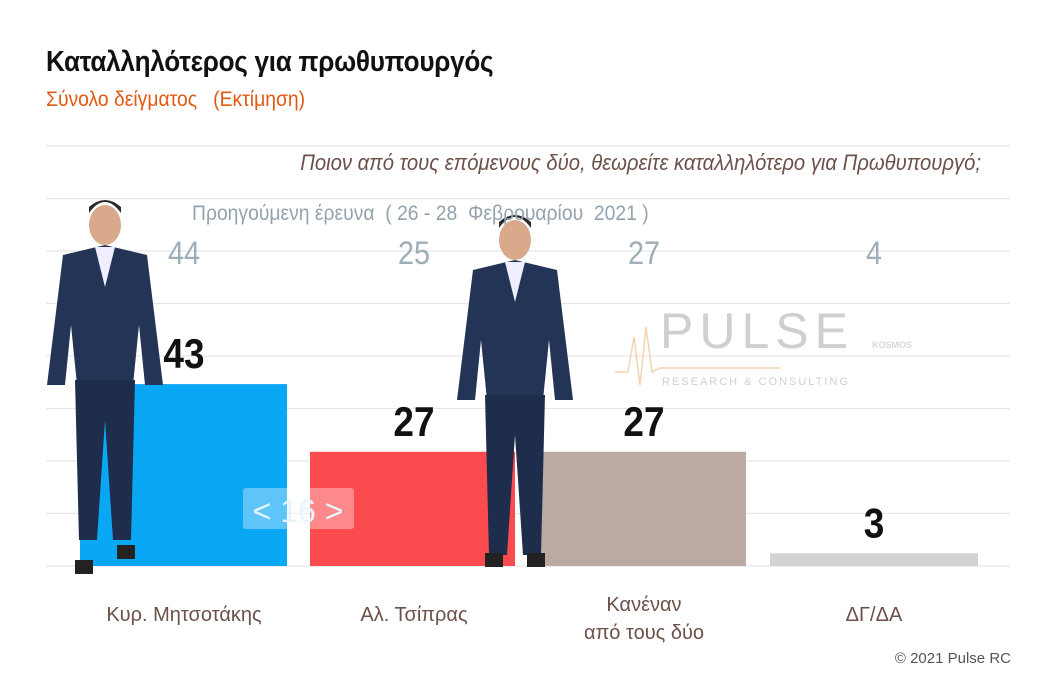 This screenshot has width=1057, height=684. I want to click on chart-title: Καταλληλότερος για πρωθυπουργός, so click(270, 62).